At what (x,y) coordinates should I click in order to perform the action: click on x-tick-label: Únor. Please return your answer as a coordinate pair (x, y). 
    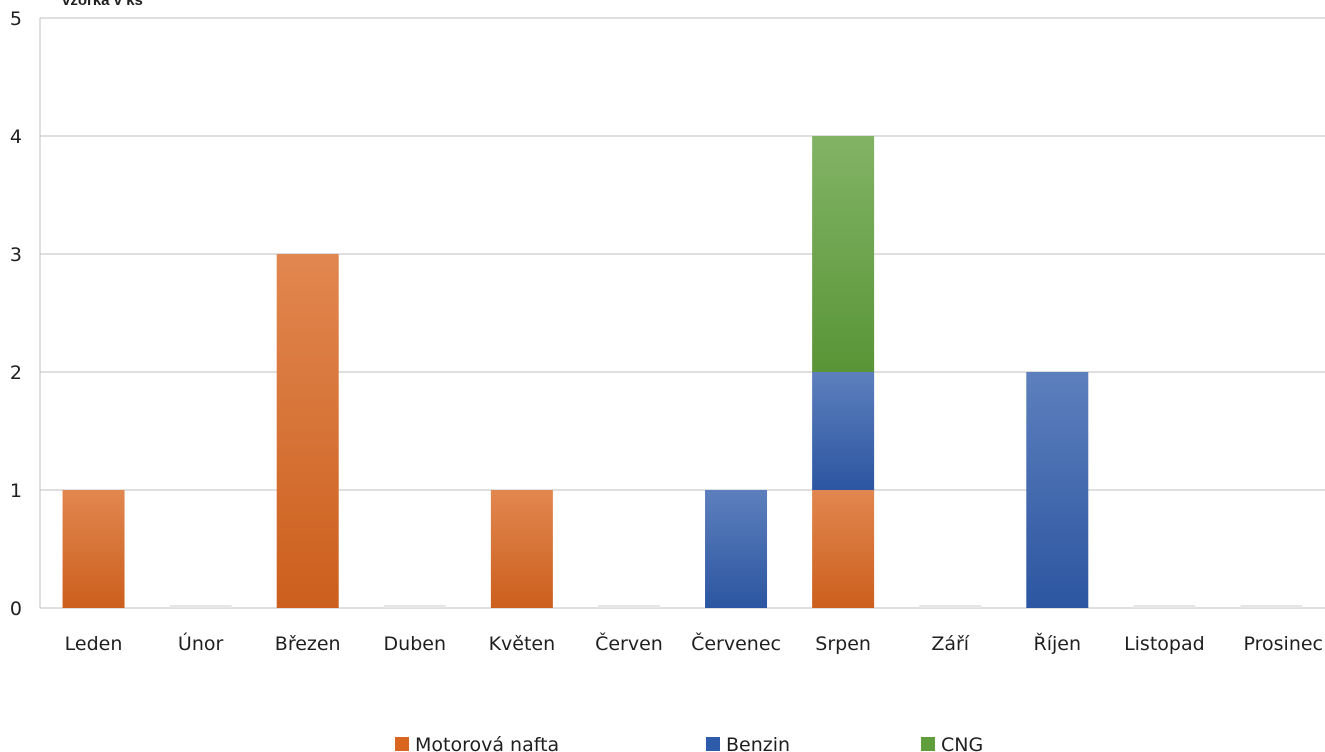
    Looking at the image, I should click on (201, 643).